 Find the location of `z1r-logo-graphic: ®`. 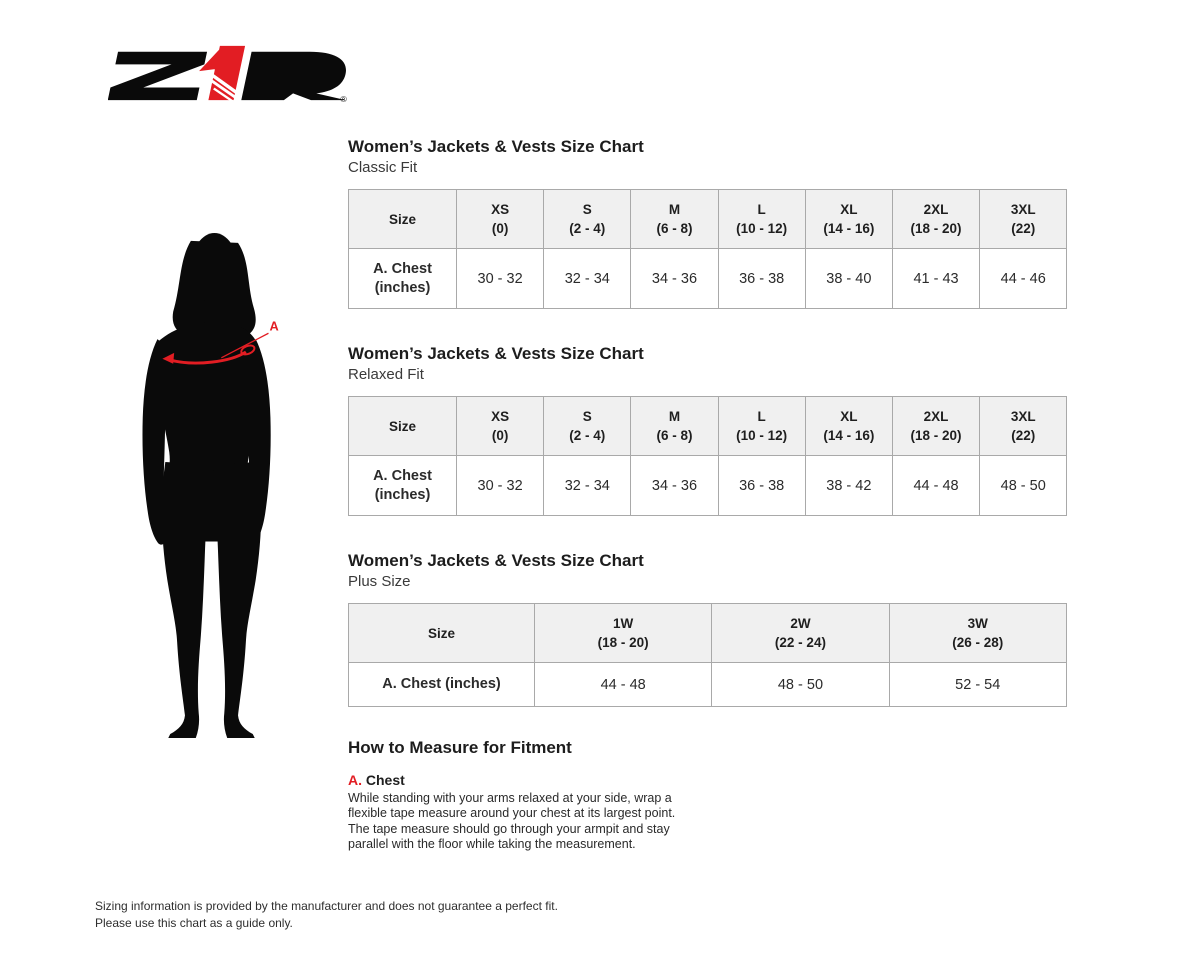

z1r-logo-graphic: ® is located at coordinates (227, 75).